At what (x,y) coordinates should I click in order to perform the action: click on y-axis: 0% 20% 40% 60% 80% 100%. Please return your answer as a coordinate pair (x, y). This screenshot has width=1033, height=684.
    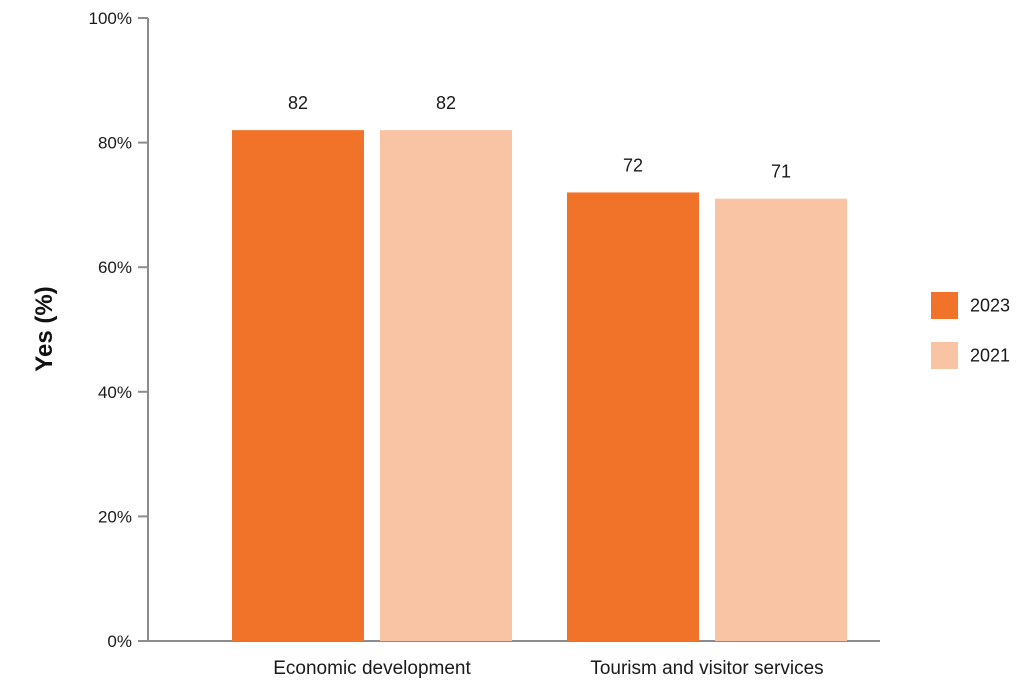
    Looking at the image, I should click on (119, 330).